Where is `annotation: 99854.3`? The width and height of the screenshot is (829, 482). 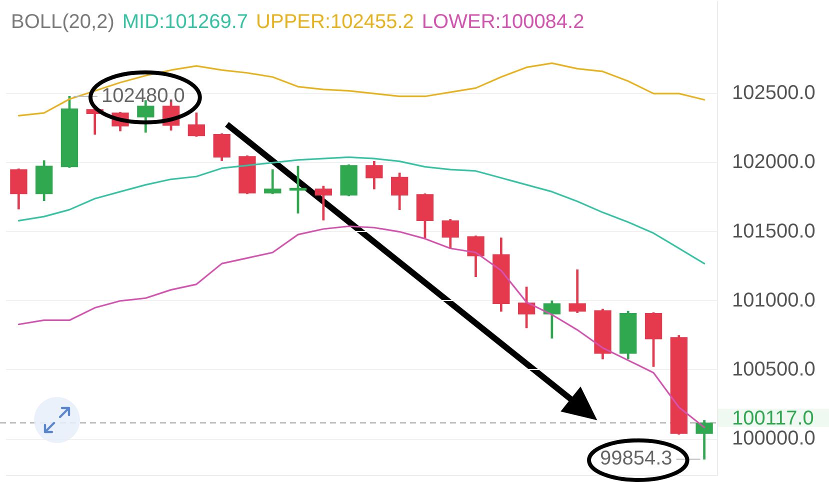
annotation: 99854.3 is located at coordinates (636, 459).